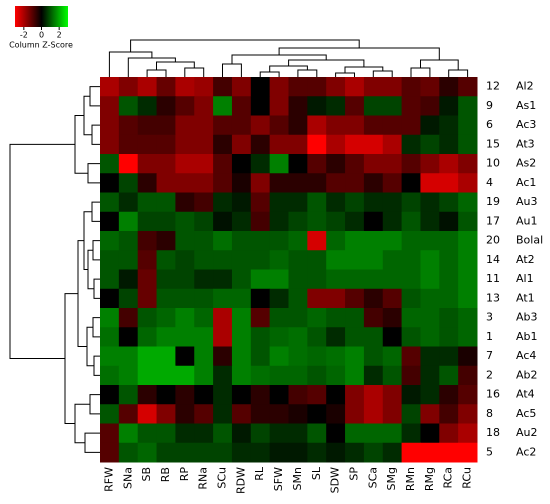 The image size is (550, 504). I want to click on colorbar, so click(41, 16).